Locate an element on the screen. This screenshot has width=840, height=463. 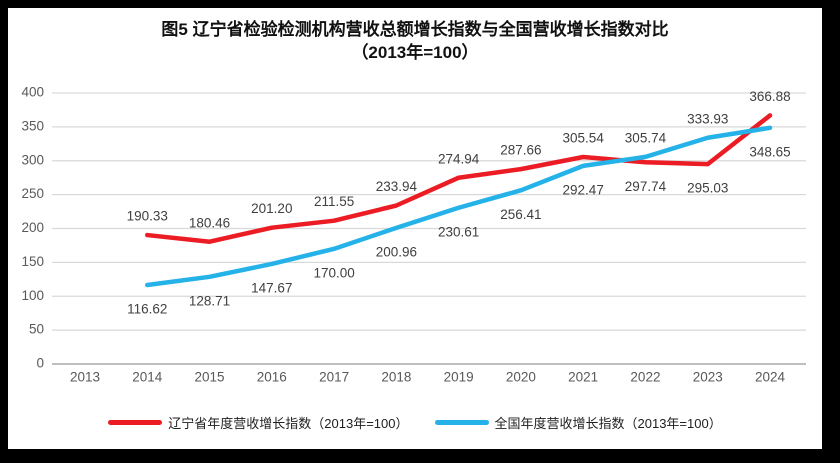
data-label: 233.94 is located at coordinates (397, 186).